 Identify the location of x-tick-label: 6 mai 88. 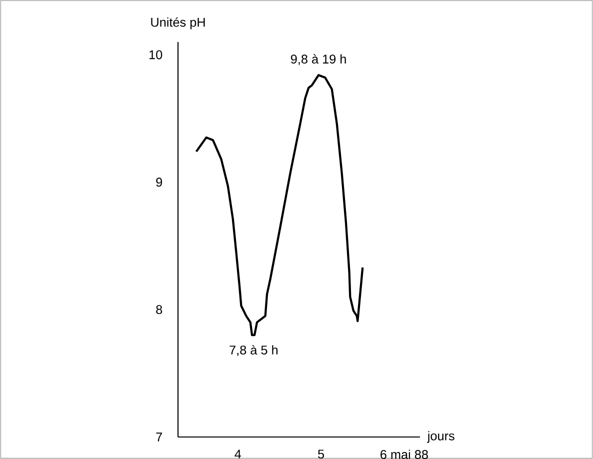
(404, 454).